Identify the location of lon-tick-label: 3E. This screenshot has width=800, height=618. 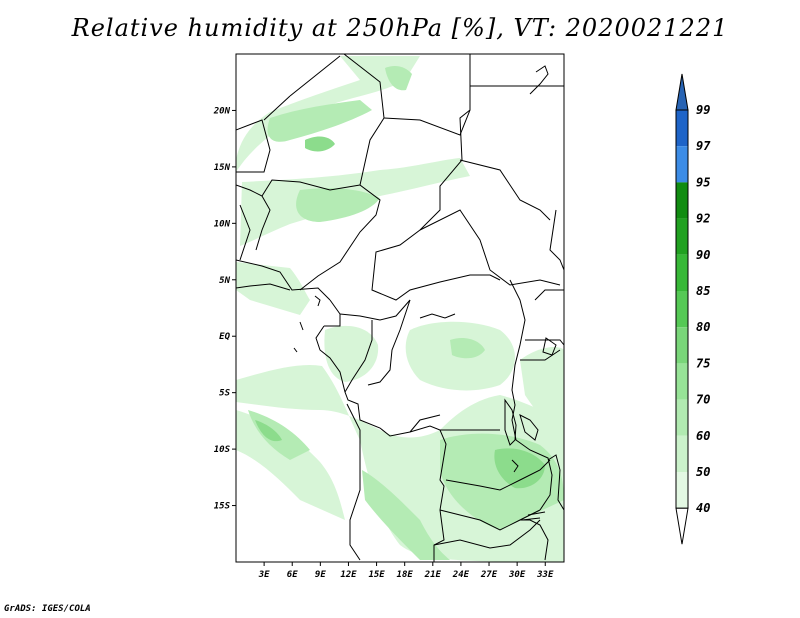
(264, 575).